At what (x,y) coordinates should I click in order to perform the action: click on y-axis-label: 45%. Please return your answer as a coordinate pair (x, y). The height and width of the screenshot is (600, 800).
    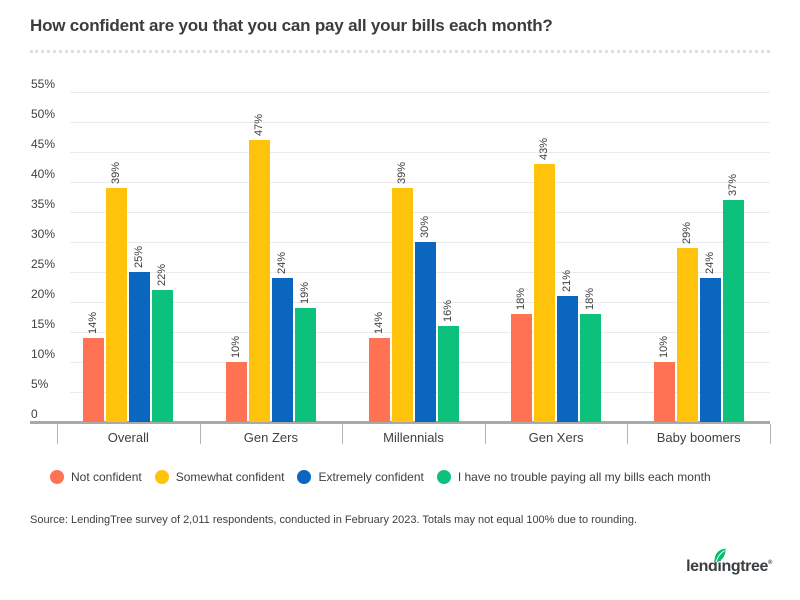
    Looking at the image, I should click on (43, 144).